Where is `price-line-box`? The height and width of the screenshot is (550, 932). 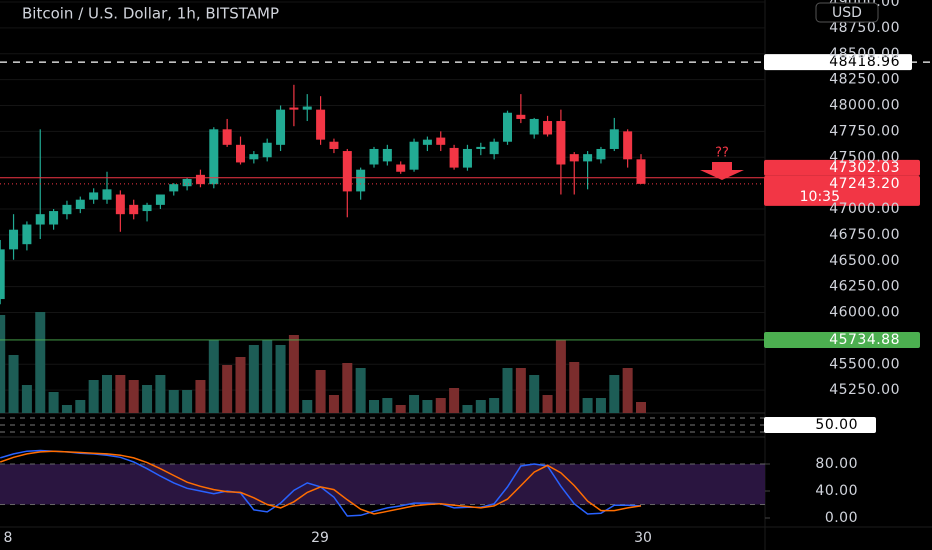 price-line-box is located at coordinates (842, 339).